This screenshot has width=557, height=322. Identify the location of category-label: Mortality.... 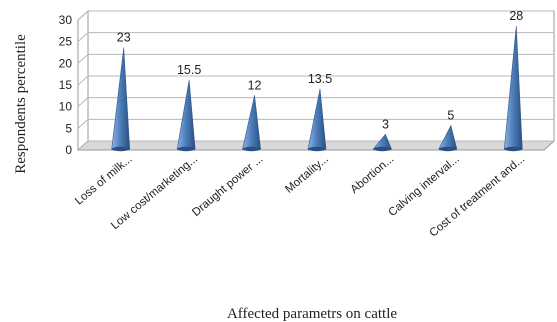
(307, 174).